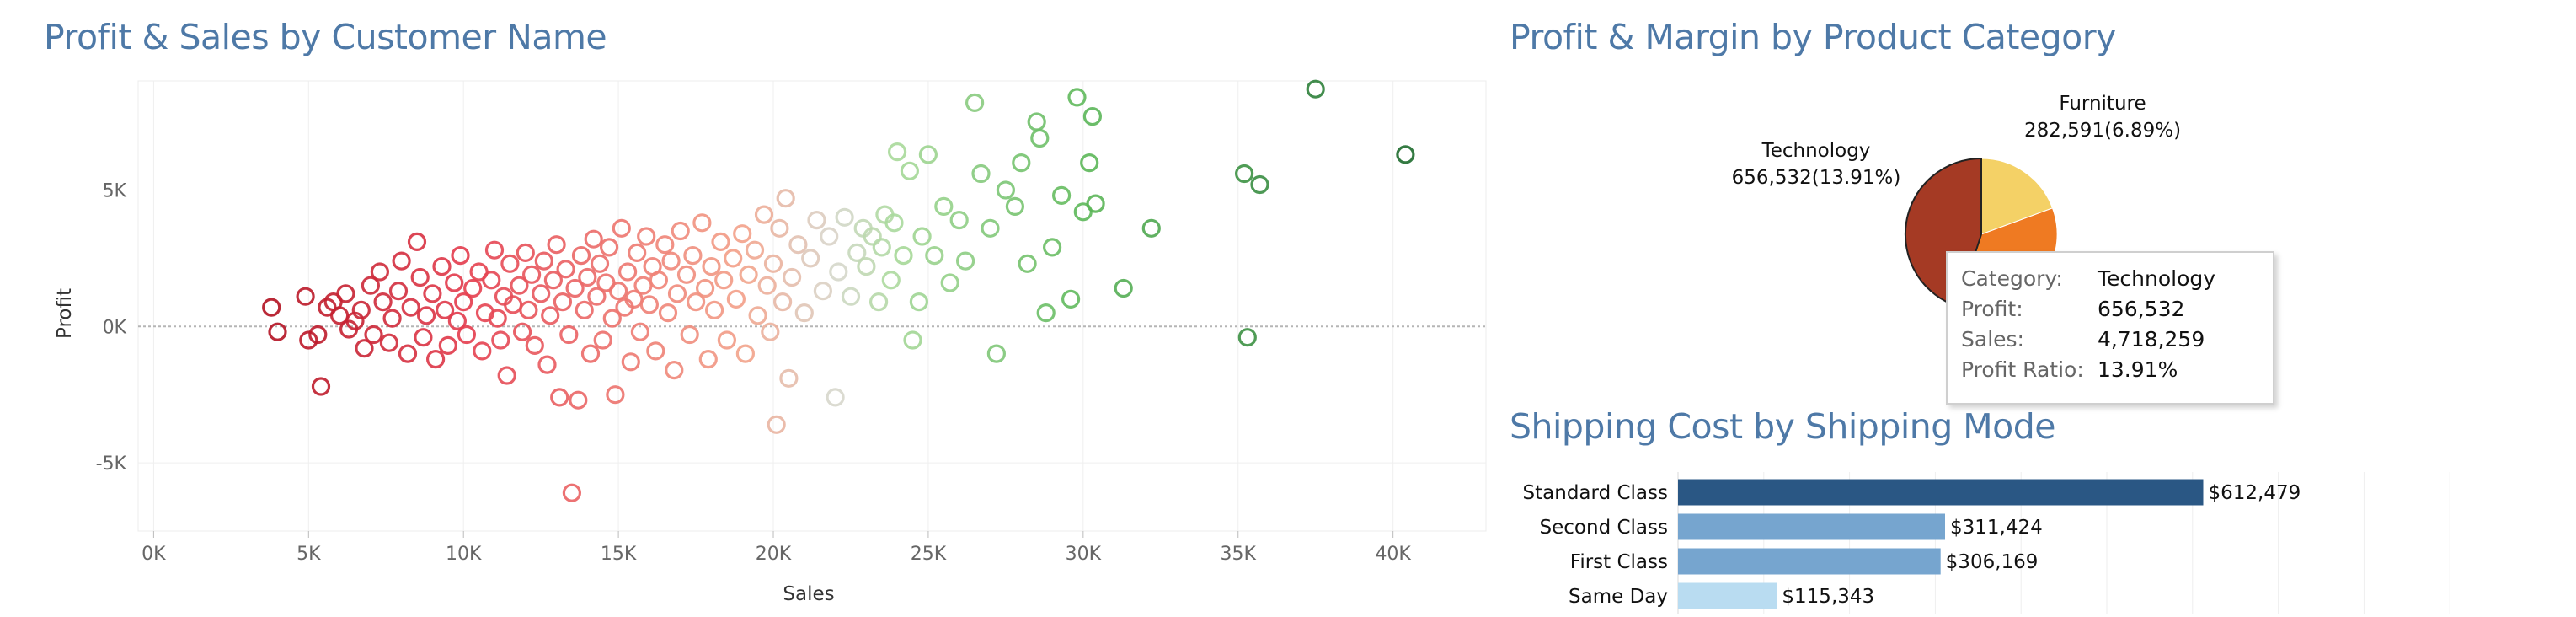  What do you see at coordinates (2017, 196) in the screenshot?
I see `pie-slice-furniture` at bounding box center [2017, 196].